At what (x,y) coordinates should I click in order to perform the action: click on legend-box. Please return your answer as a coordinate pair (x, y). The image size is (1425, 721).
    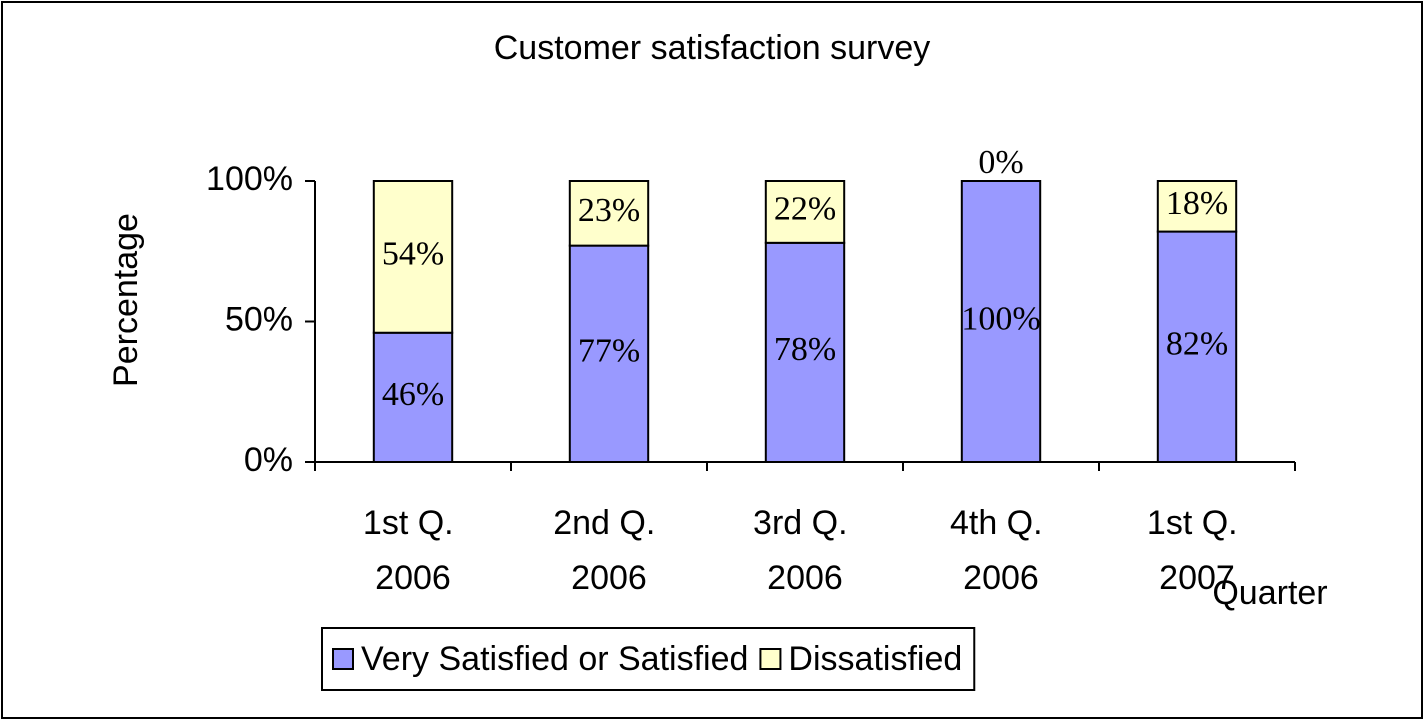
    Looking at the image, I should click on (648, 659).